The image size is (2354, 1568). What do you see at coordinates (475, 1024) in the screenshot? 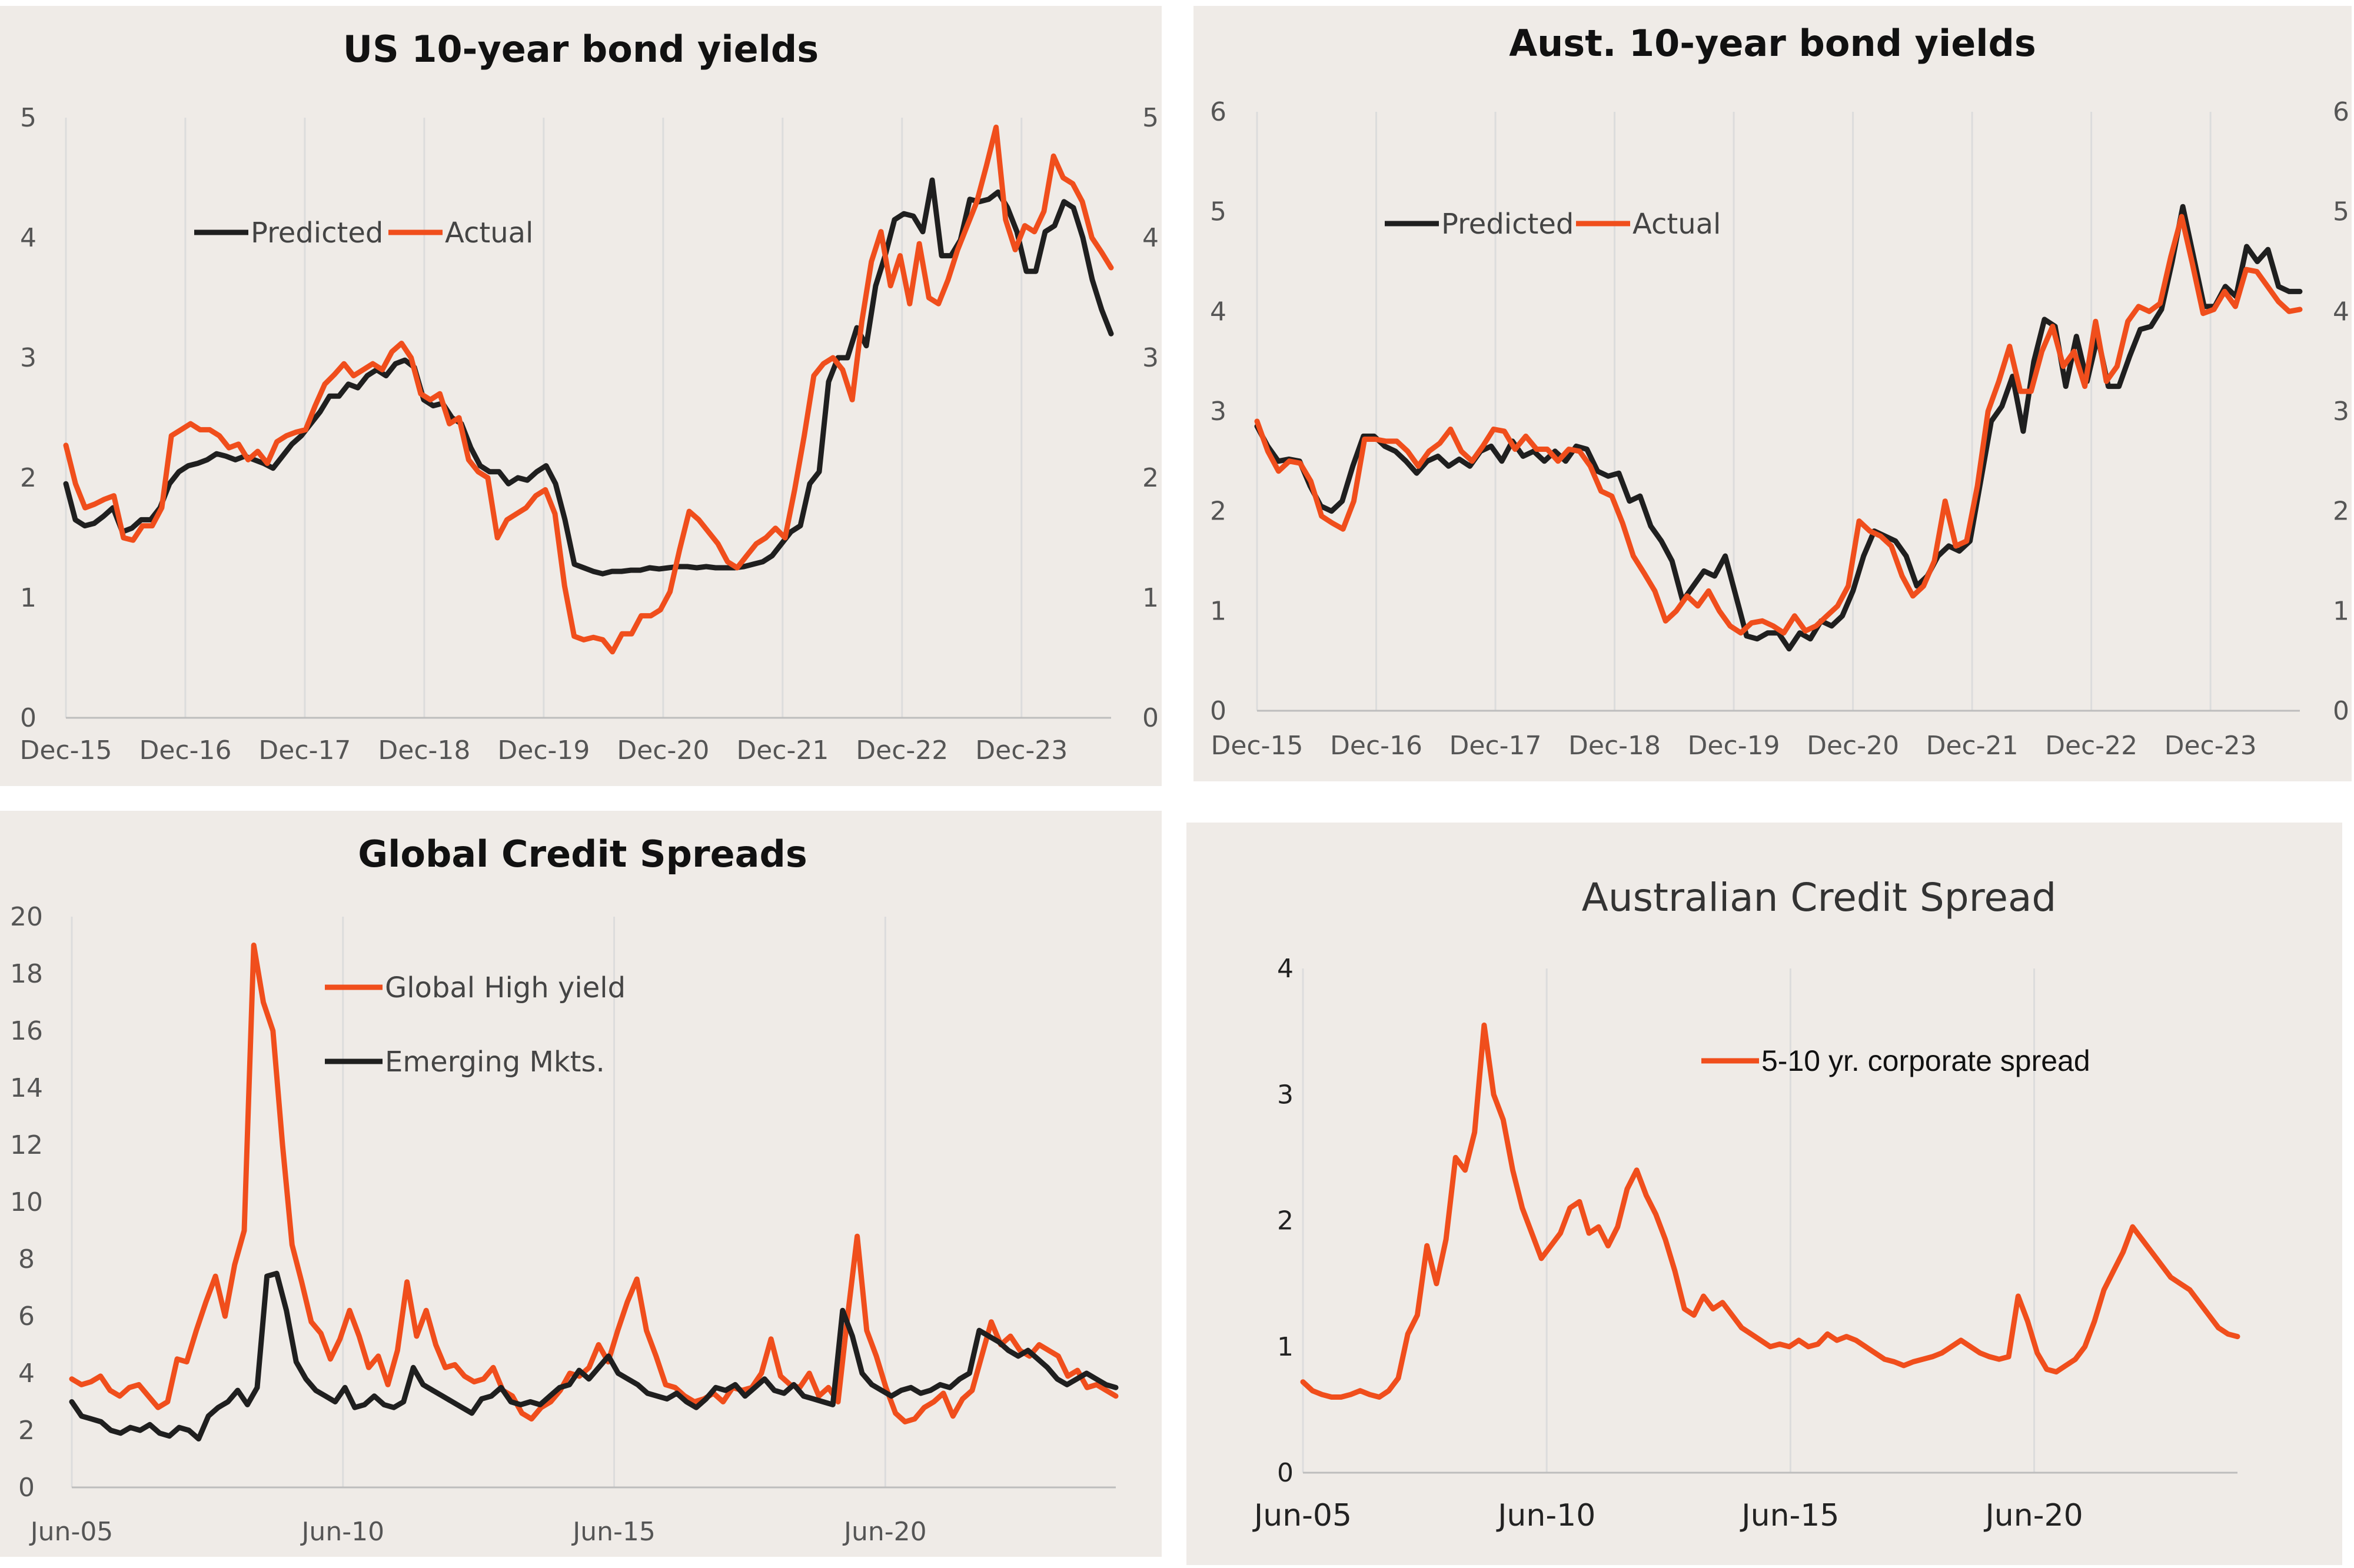
I see `legend: Global High yield Emerging Mkts.` at bounding box center [475, 1024].